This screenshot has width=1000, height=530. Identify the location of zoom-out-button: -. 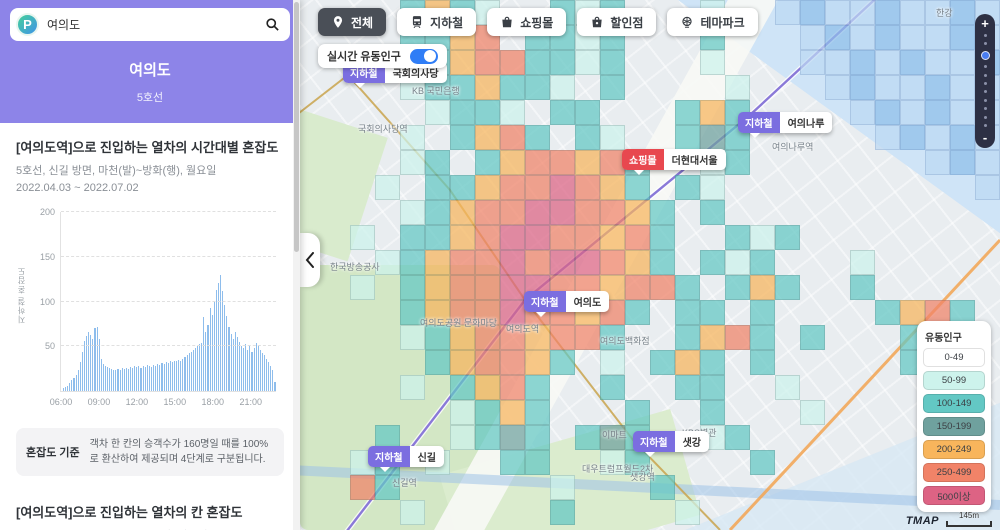
(985, 137).